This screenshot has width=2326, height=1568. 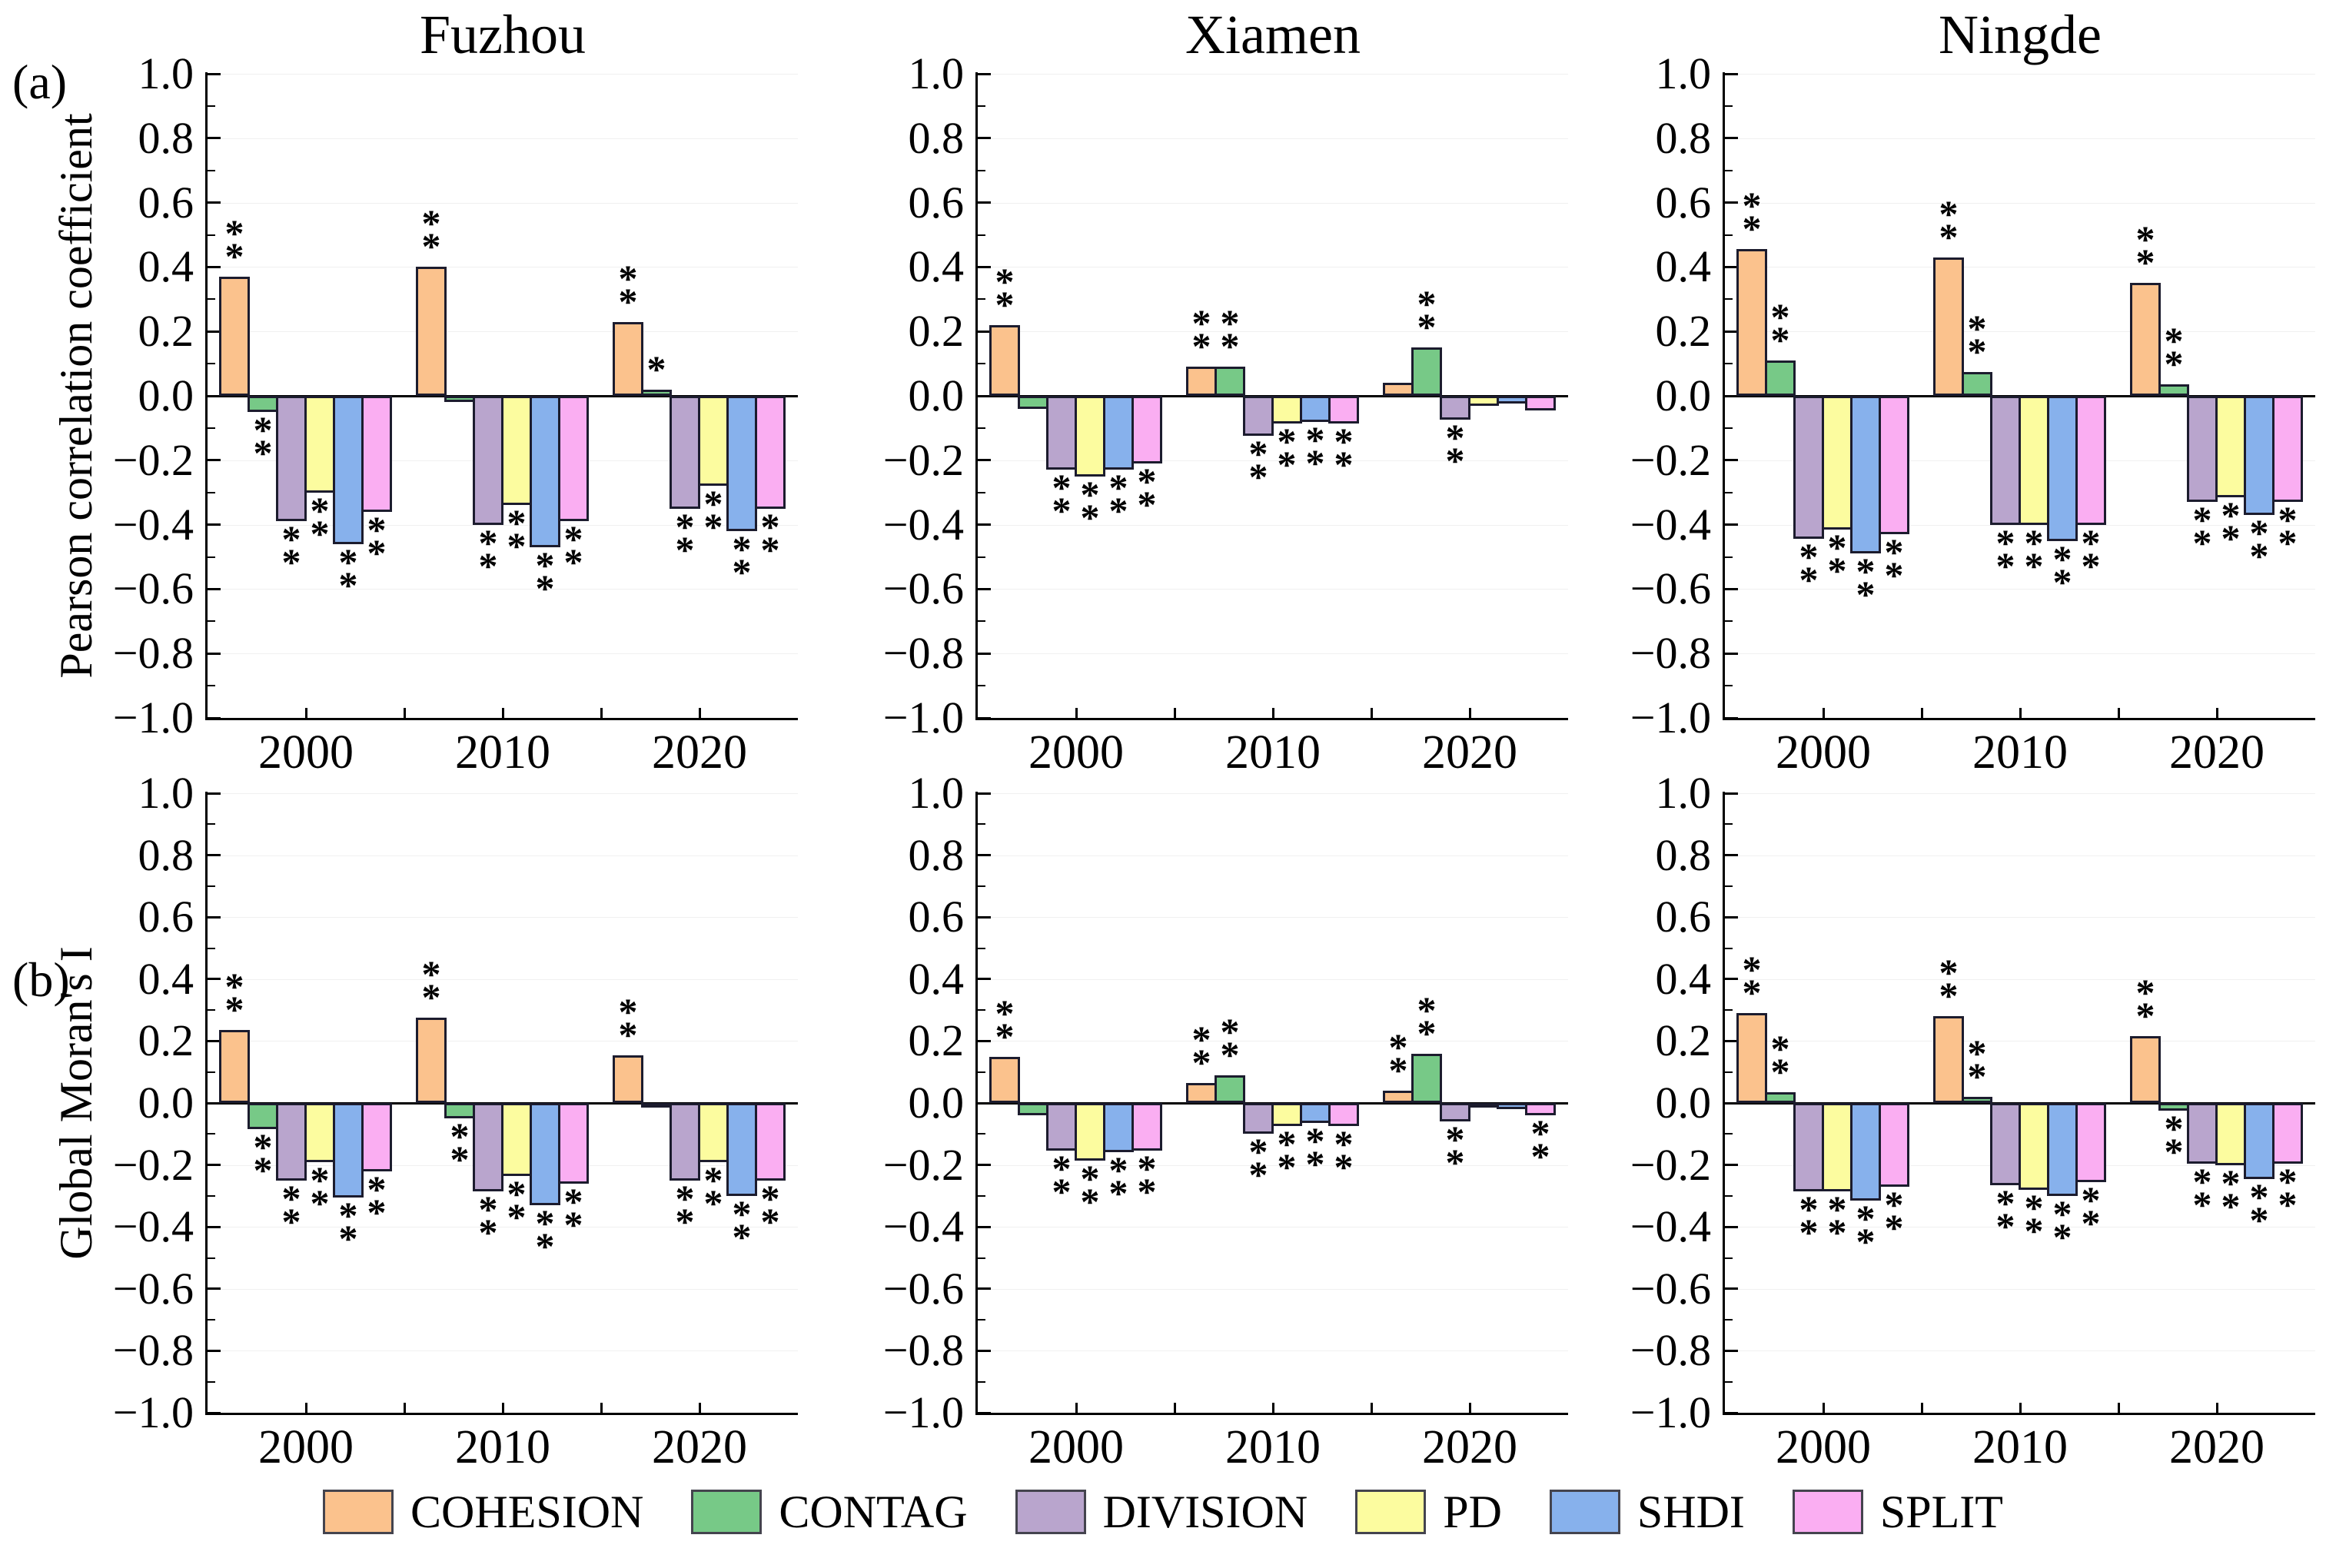 What do you see at coordinates (1398, 1096) in the screenshot?
I see `bar-cohesion-2020` at bounding box center [1398, 1096].